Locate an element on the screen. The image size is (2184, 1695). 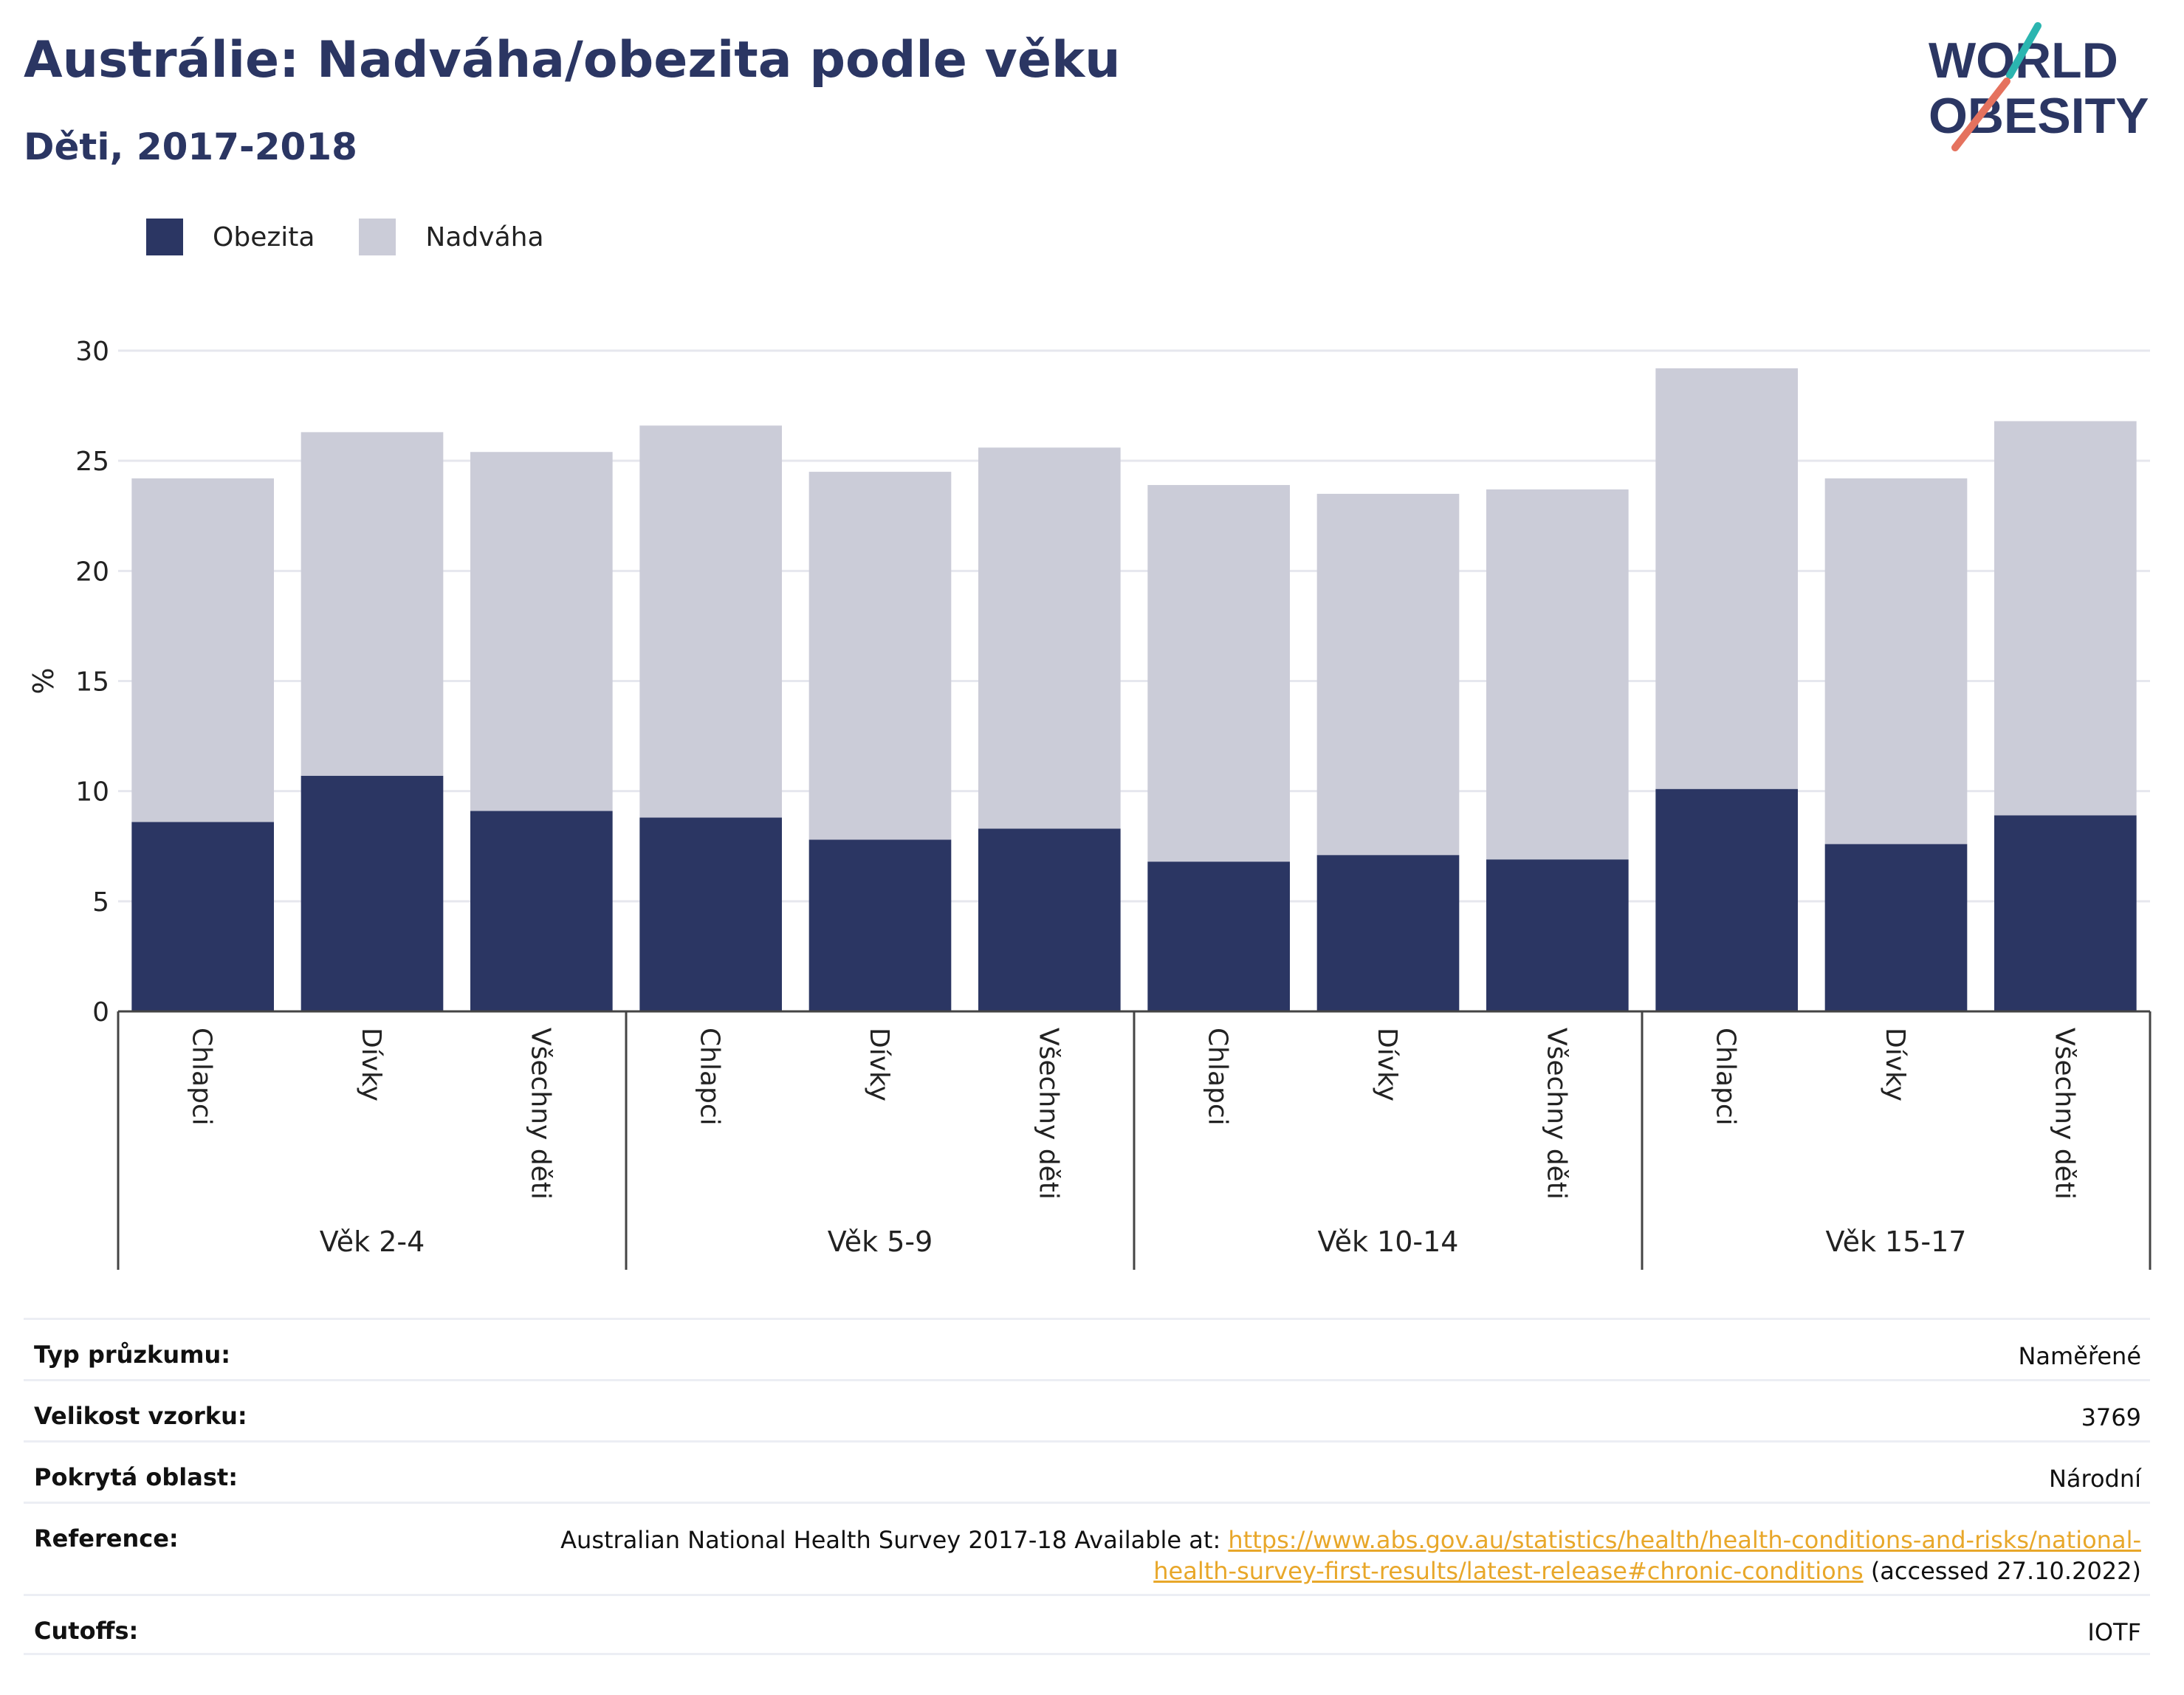
info-row-survey-type: Typ průzkumu: Naměřené is located at coordinates (1087, 1348).